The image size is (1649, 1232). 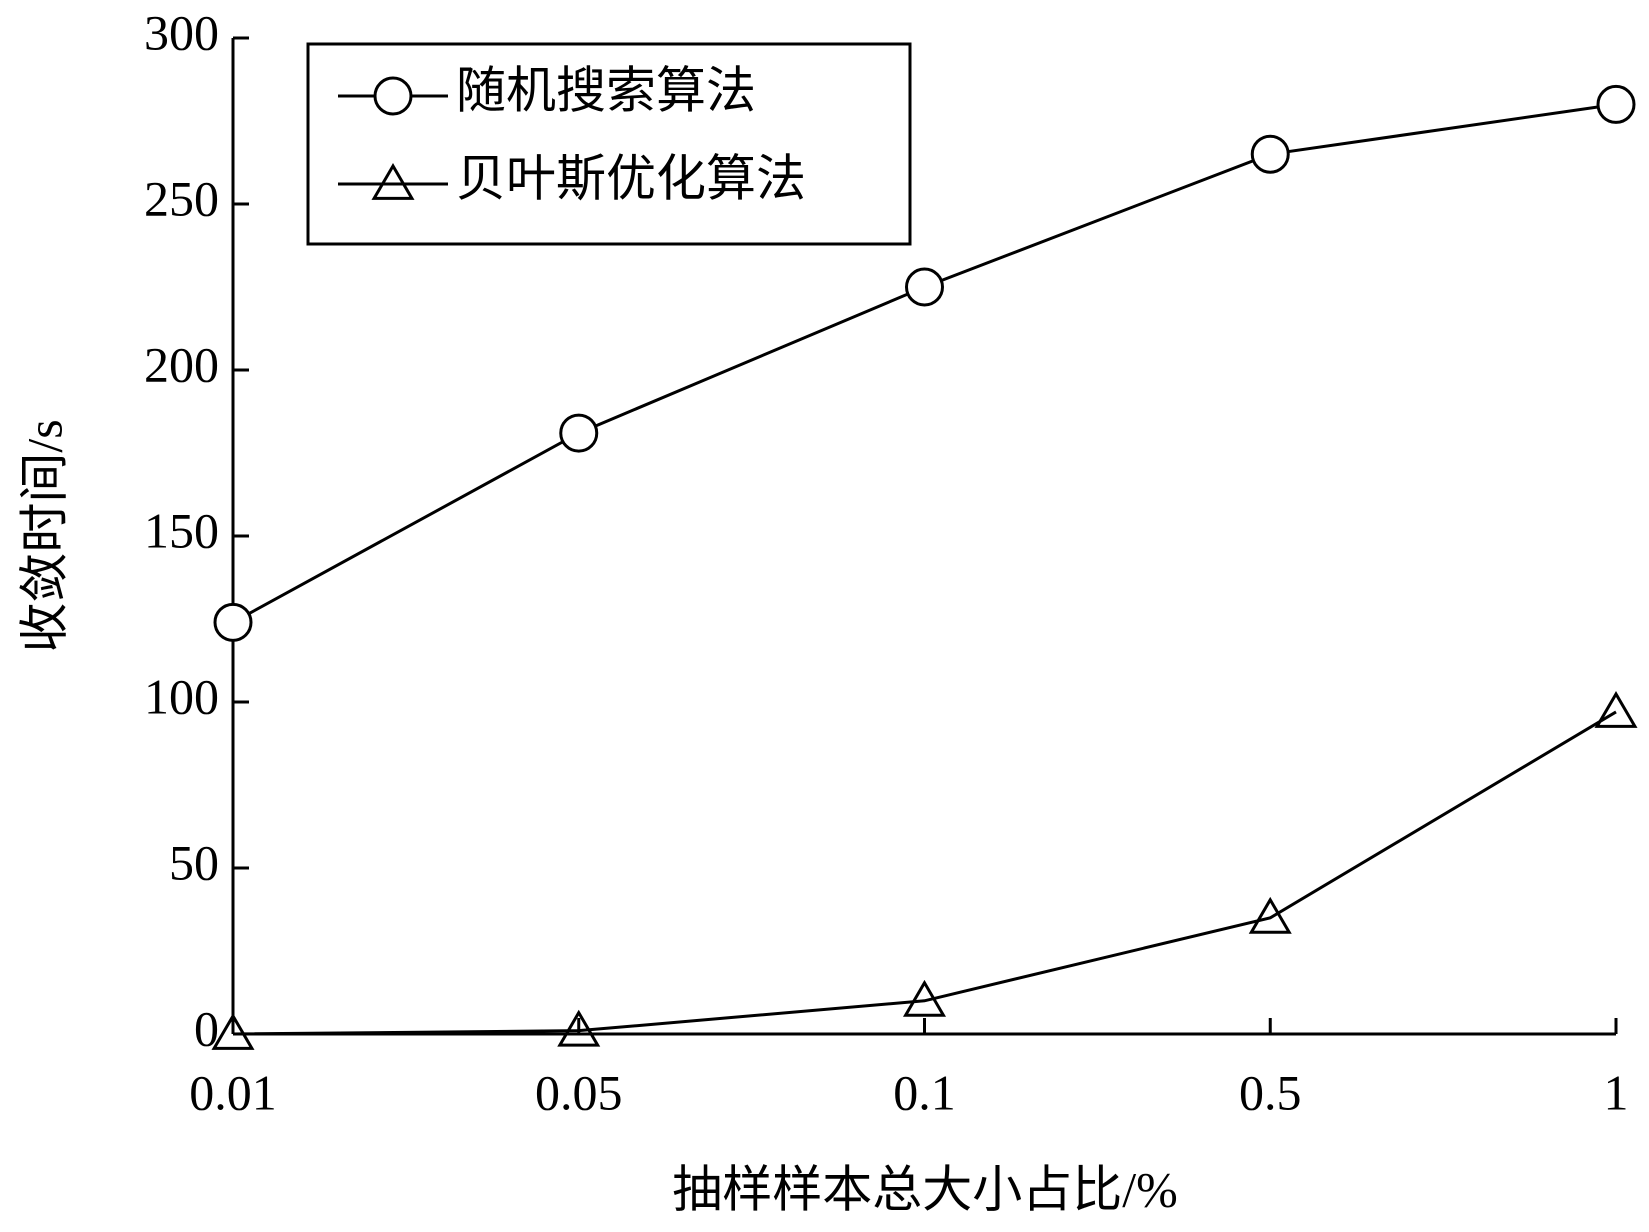 I want to click on x-tick-label: 0.1, so click(x=924, y=1092).